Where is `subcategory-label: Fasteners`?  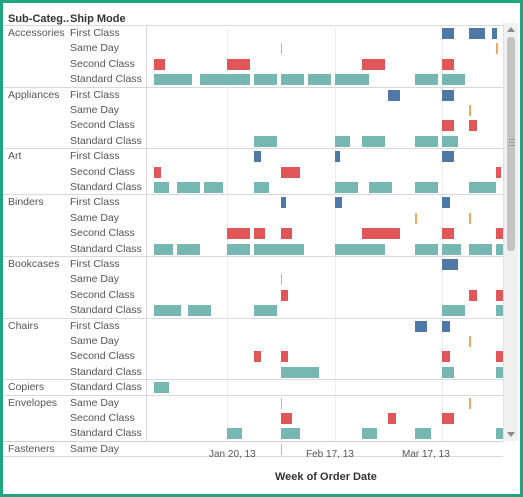
subcategory-label: Fasteners is located at coordinates (31, 448).